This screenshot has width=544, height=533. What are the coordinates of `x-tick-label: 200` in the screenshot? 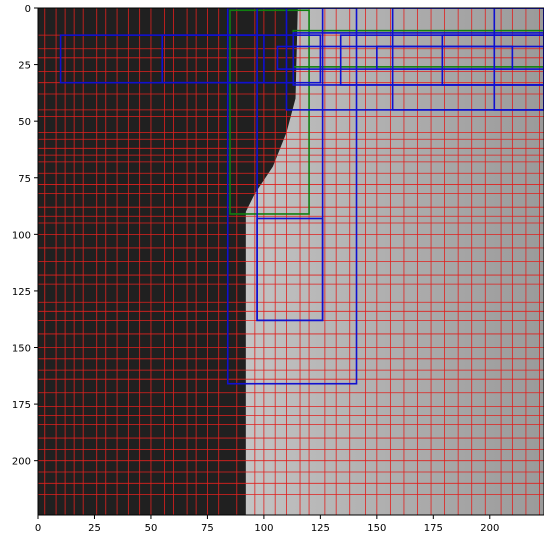 It's located at (489, 528).